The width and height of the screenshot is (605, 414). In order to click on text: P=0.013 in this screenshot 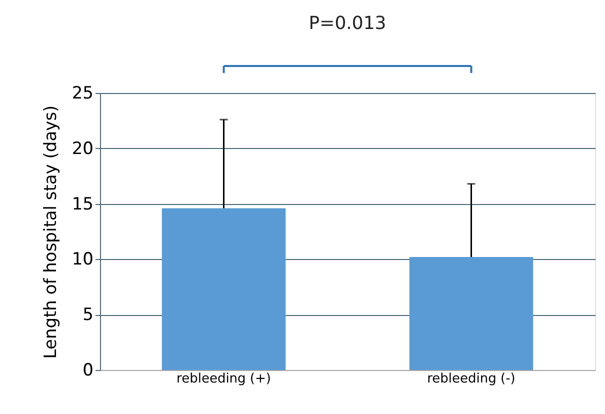, I will do `click(347, 23)`.